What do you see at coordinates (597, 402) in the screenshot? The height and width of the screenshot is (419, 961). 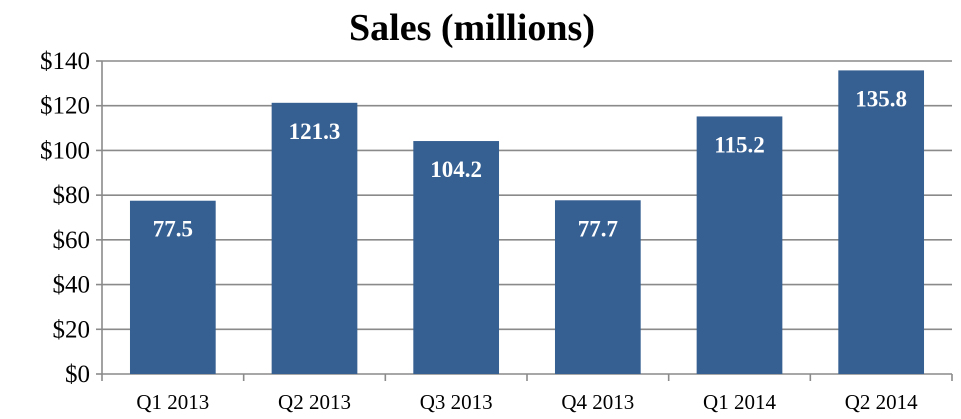 I see `x-tick-label: Q4 2013` at bounding box center [597, 402].